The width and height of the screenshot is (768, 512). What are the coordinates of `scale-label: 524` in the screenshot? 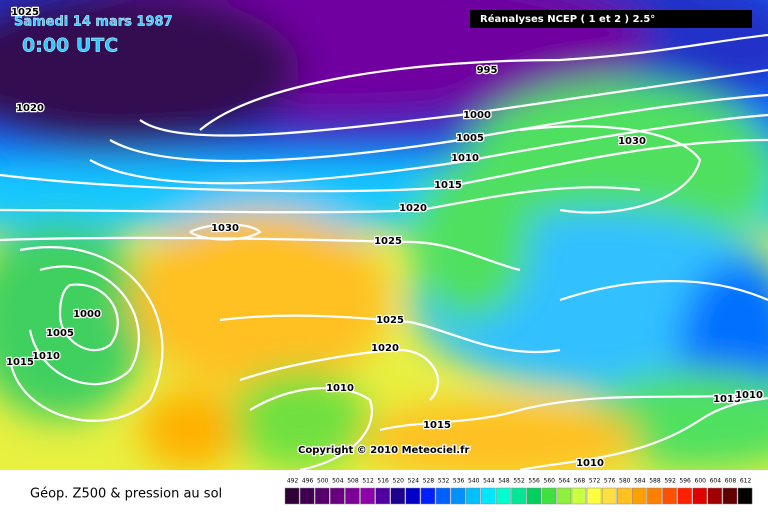 It's located at (414, 481).